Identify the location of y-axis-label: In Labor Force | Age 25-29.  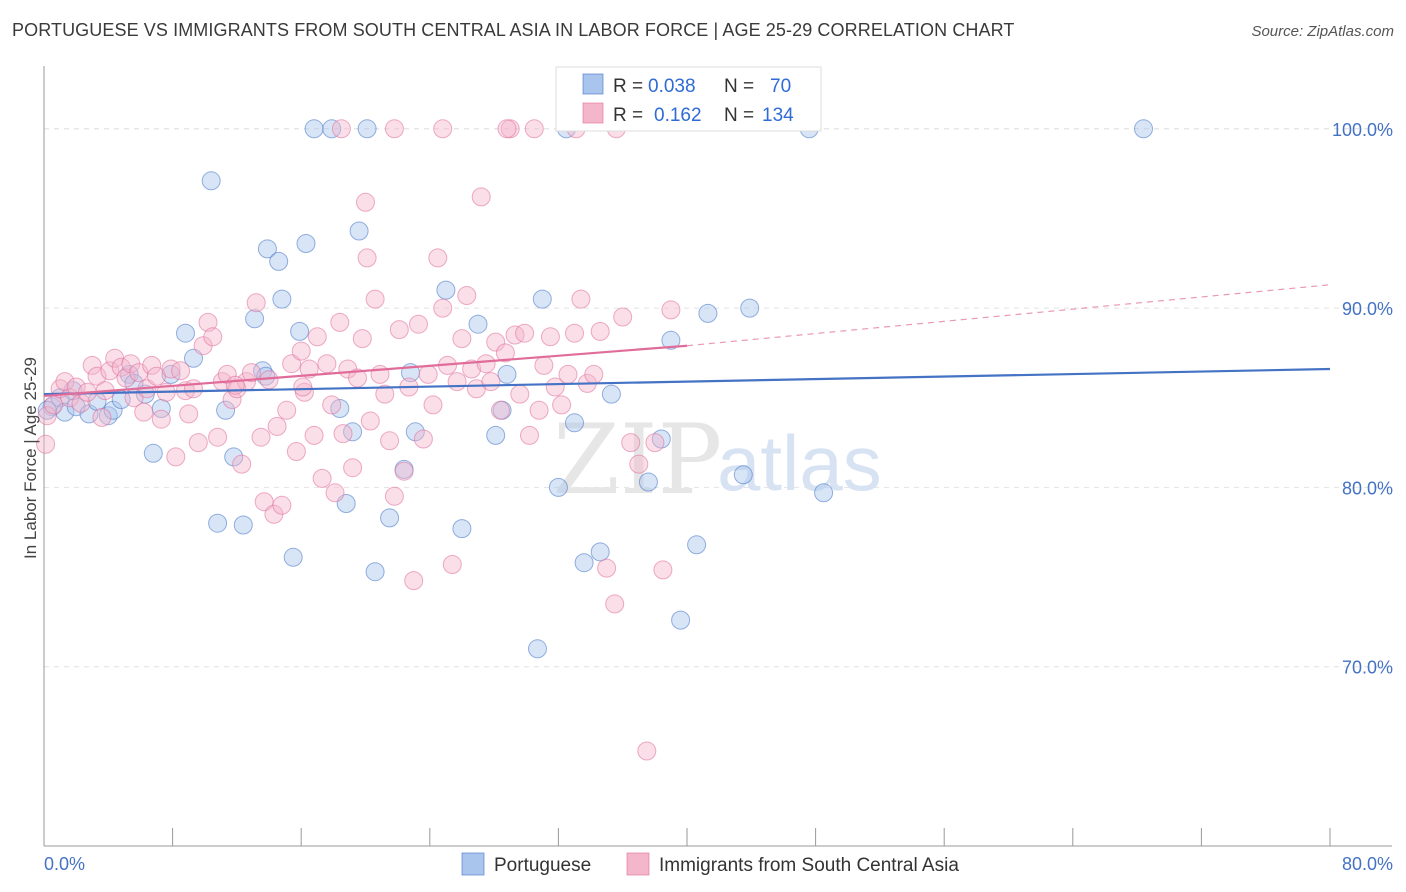
(30, 458).